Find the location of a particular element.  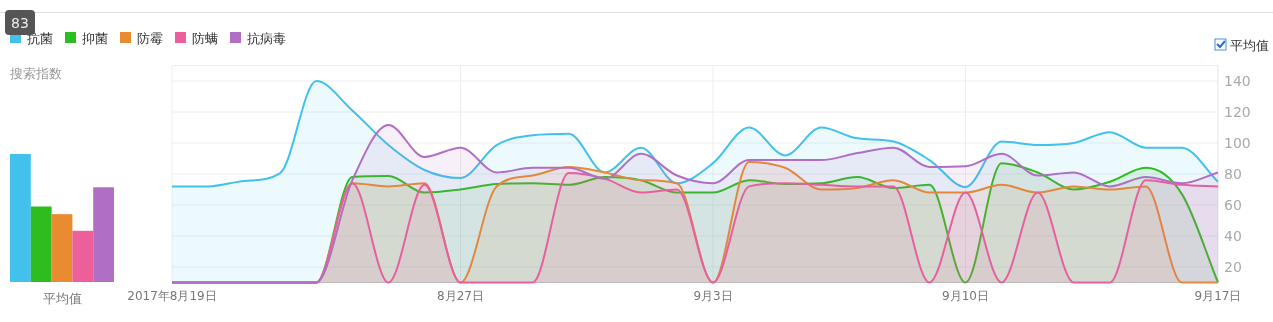

y-tick-label: 60 is located at coordinates (1233, 205).